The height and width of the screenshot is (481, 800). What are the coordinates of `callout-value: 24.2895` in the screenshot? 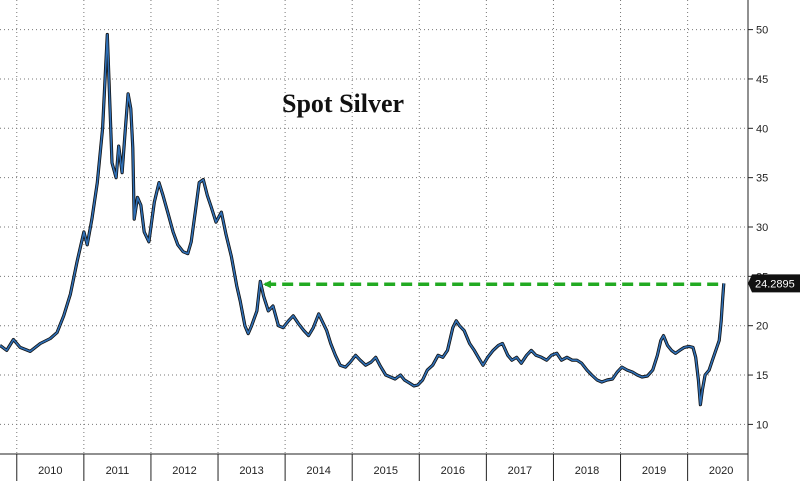 It's located at (775, 284).